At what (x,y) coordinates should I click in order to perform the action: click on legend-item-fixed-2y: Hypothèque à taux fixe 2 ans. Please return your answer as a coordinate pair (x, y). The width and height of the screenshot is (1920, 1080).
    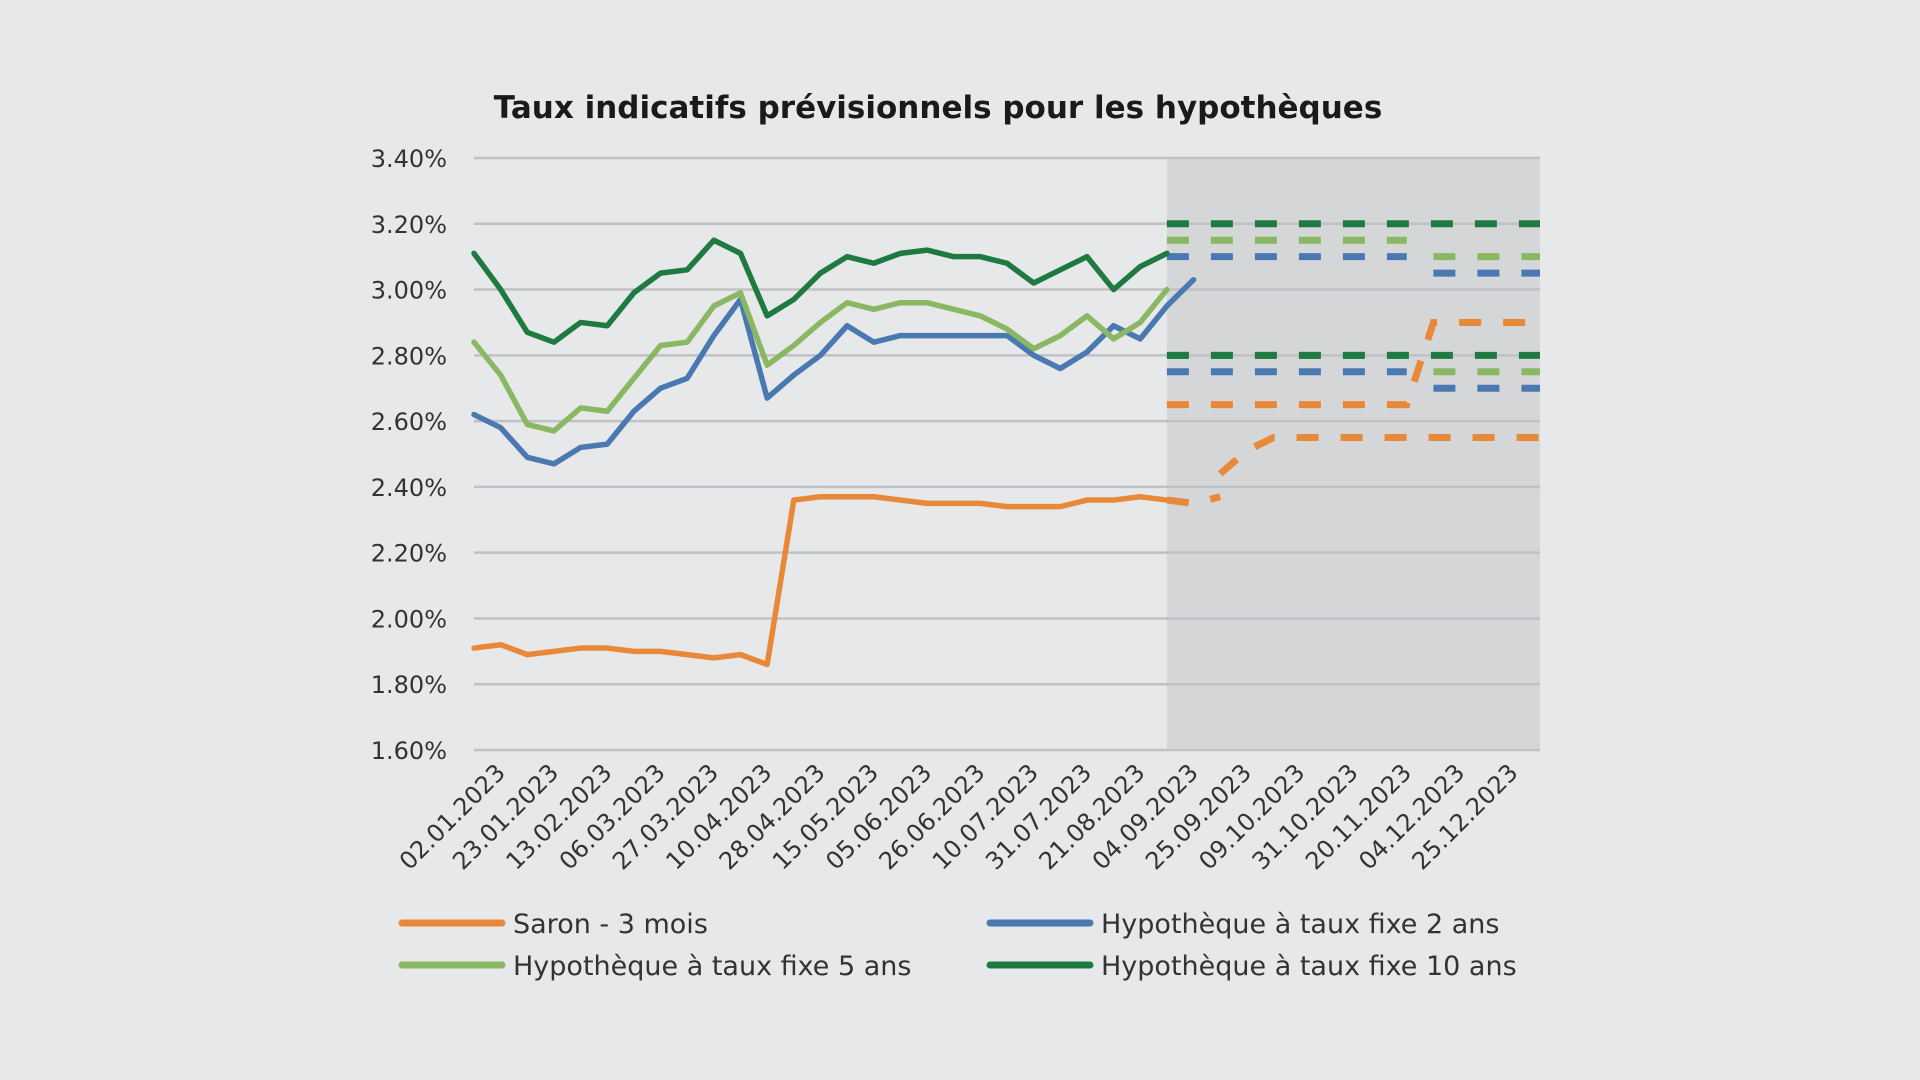
    Looking at the image, I should click on (1242, 924).